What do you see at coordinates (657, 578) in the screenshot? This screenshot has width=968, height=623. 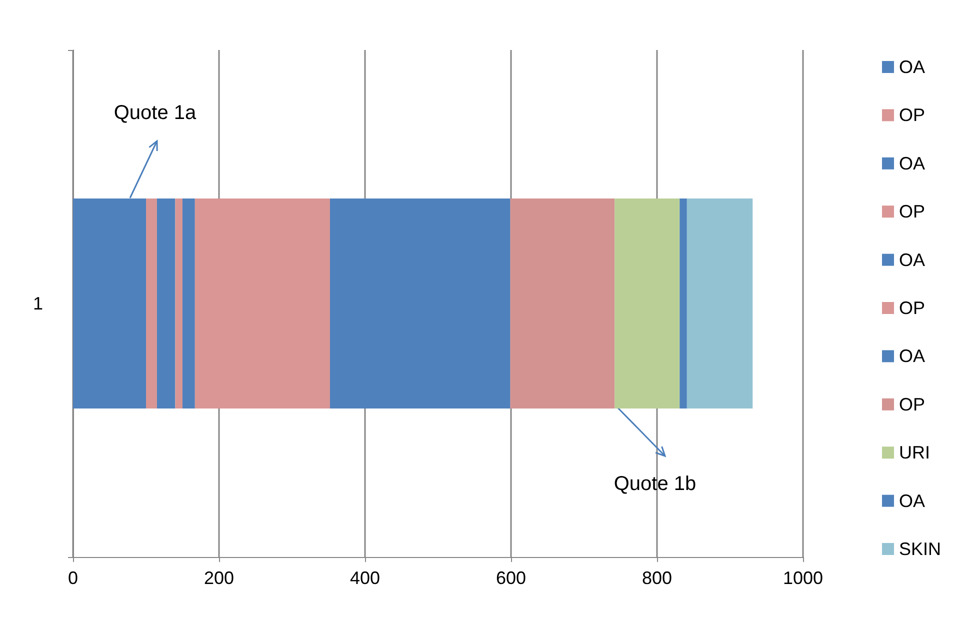 I see `x-tick-label: 800` at bounding box center [657, 578].